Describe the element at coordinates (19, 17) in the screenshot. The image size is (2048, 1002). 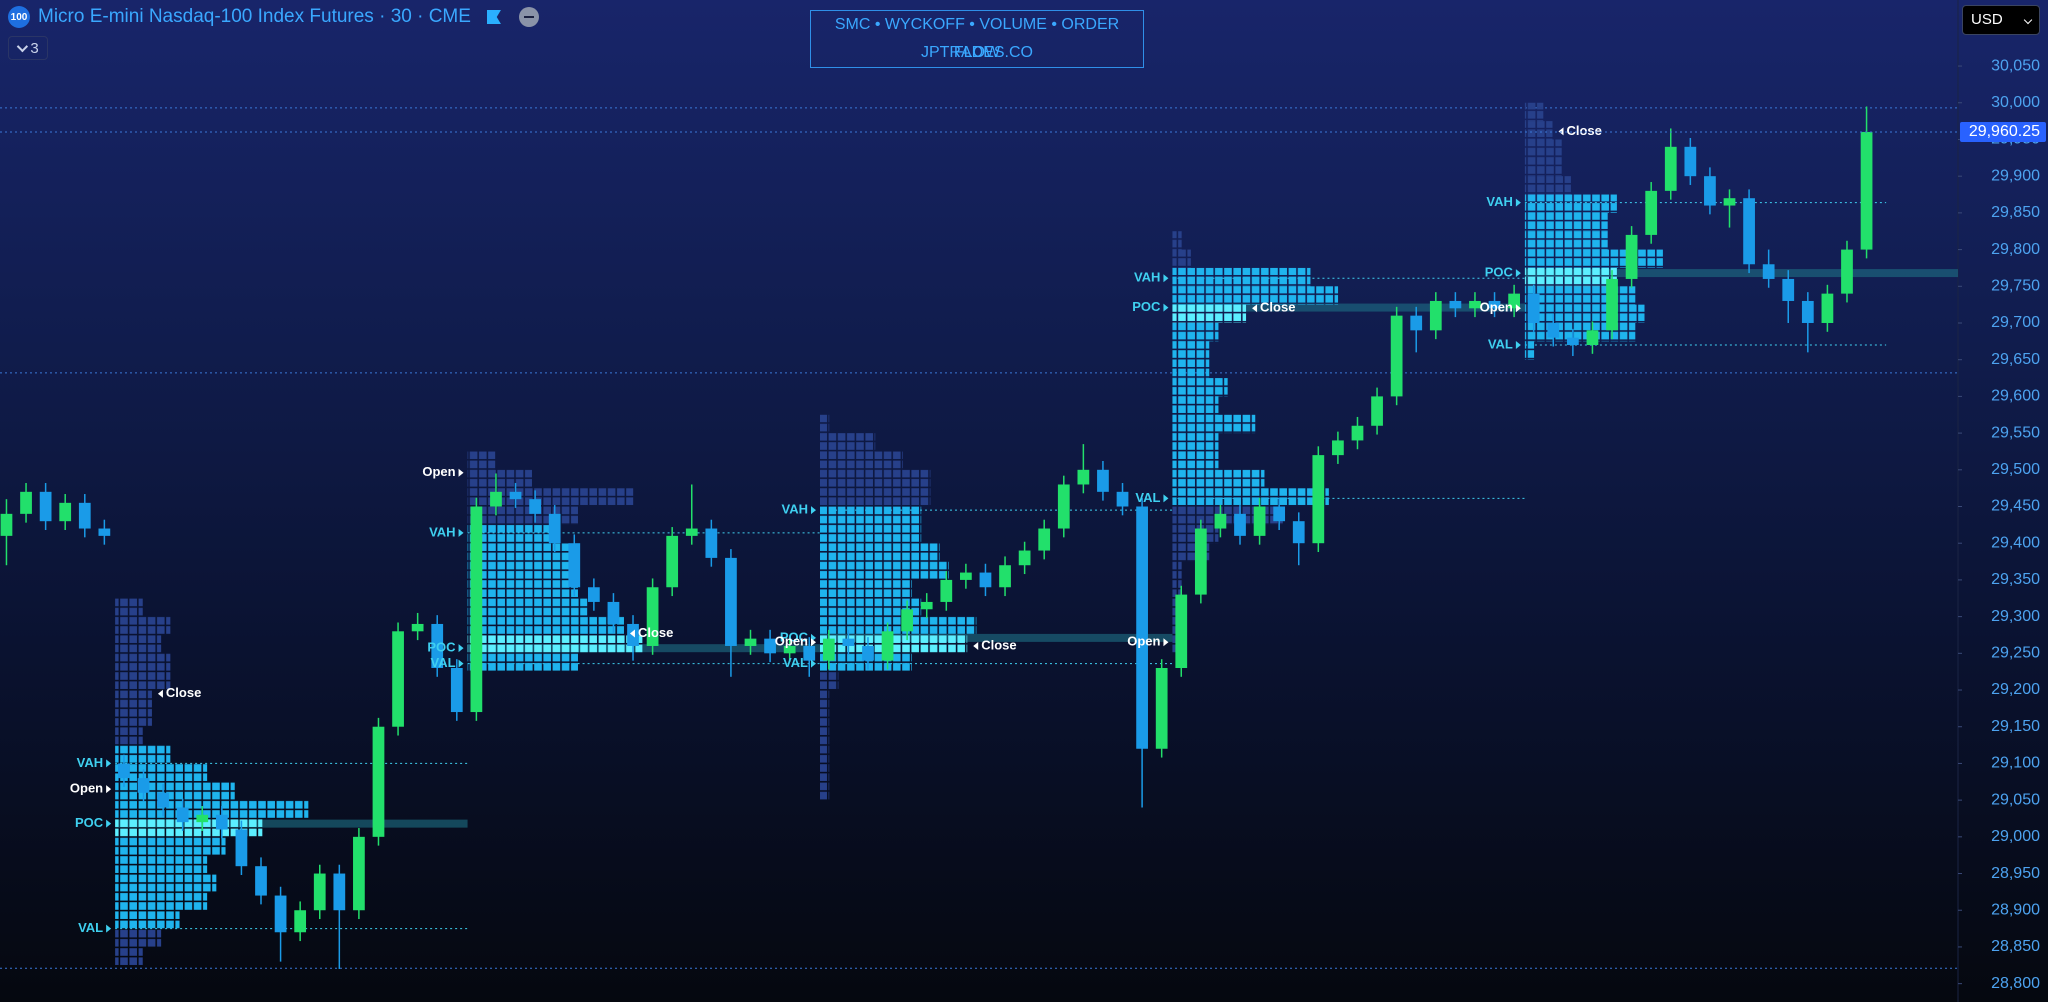
I see `symbol-icon: 100` at that location.